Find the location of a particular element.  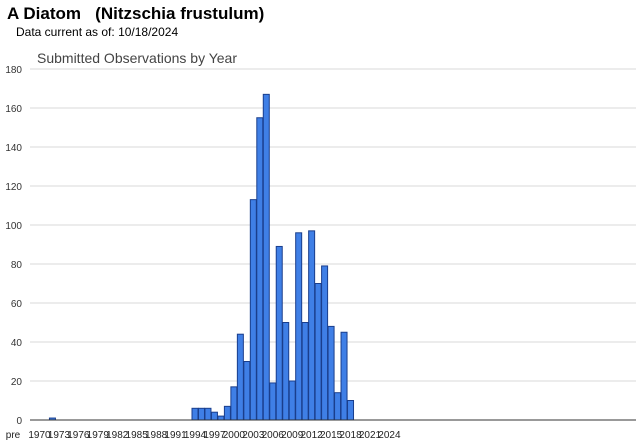

bar-2016 is located at coordinates (338, 406).